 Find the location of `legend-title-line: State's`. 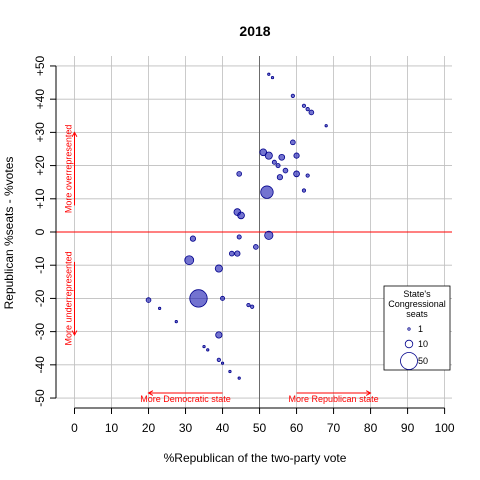

legend-title-line: State's is located at coordinates (417, 294).